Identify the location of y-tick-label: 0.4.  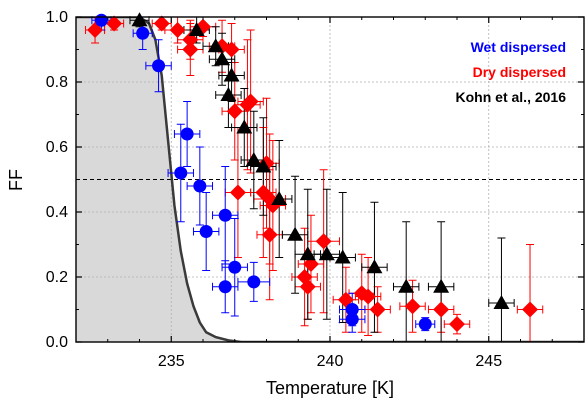
(57, 212).